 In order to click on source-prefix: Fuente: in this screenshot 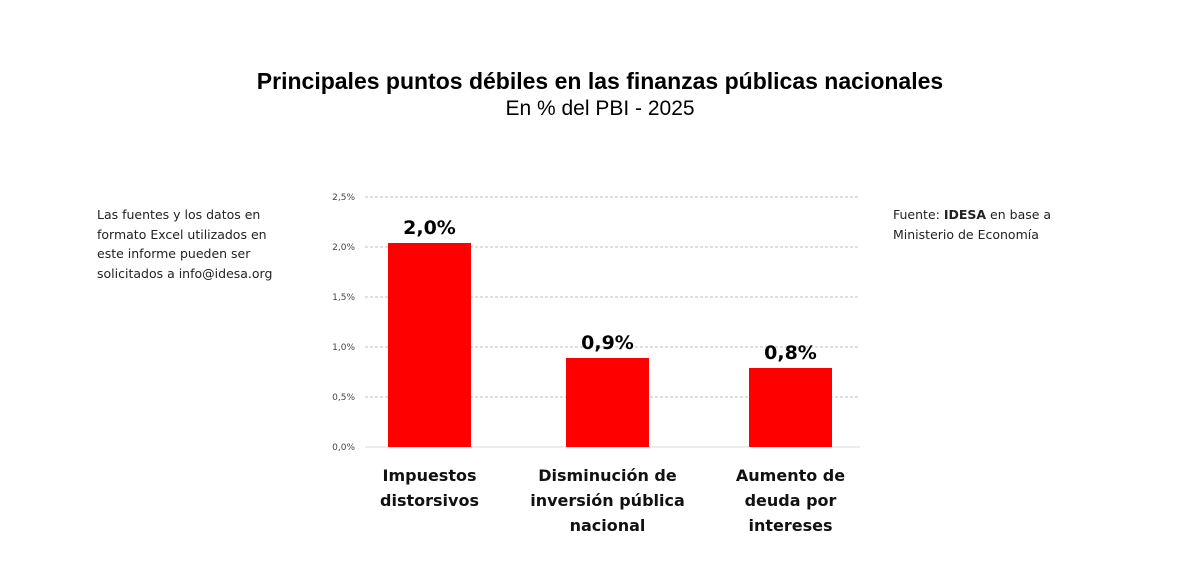, I will do `click(918, 214)`.